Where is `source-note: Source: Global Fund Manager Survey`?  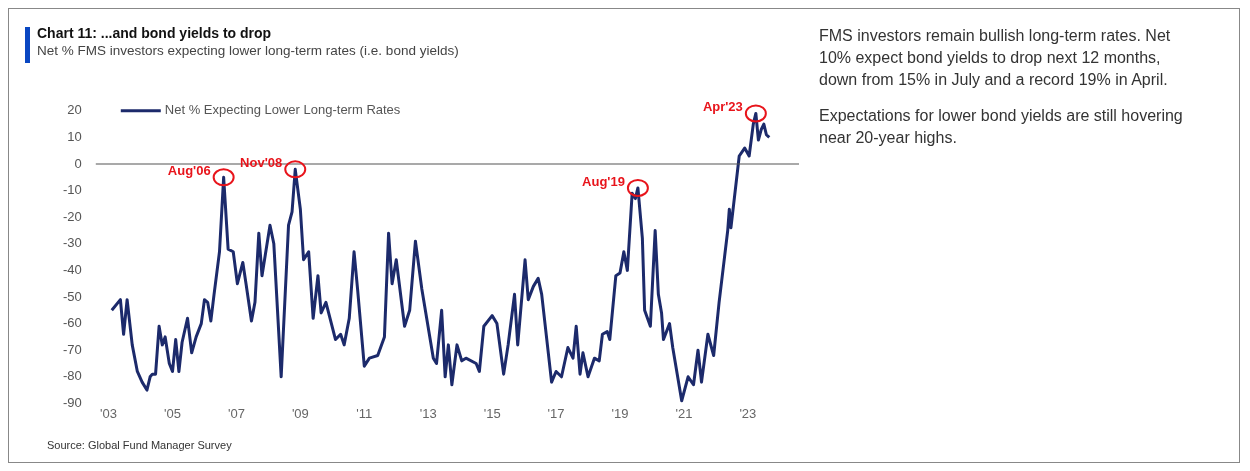
source-note: Source: Global Fund Manager Survey is located at coordinates (139, 445).